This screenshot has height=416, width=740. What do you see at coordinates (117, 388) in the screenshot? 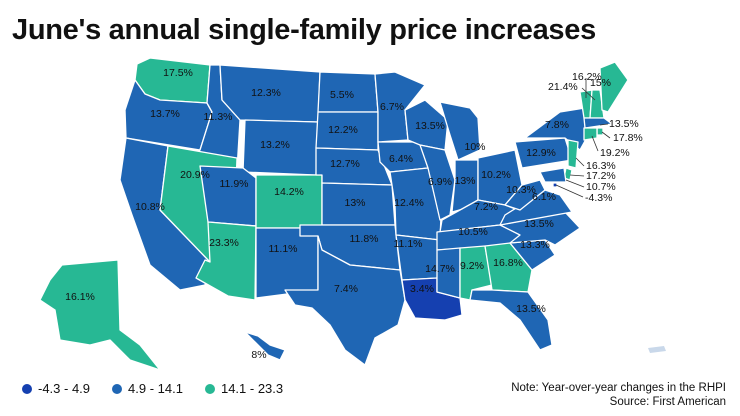
I see `legend-dot-mid` at bounding box center [117, 388].